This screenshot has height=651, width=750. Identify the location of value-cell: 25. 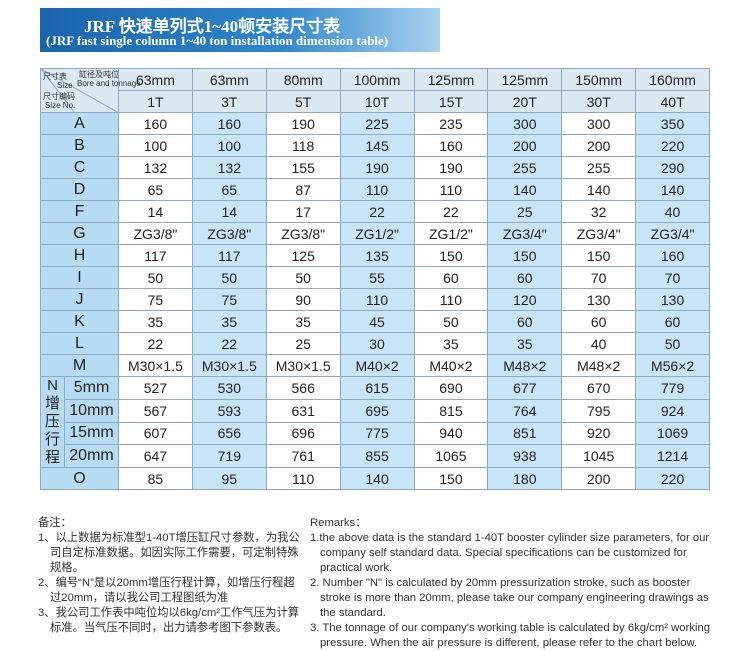
(303, 343).